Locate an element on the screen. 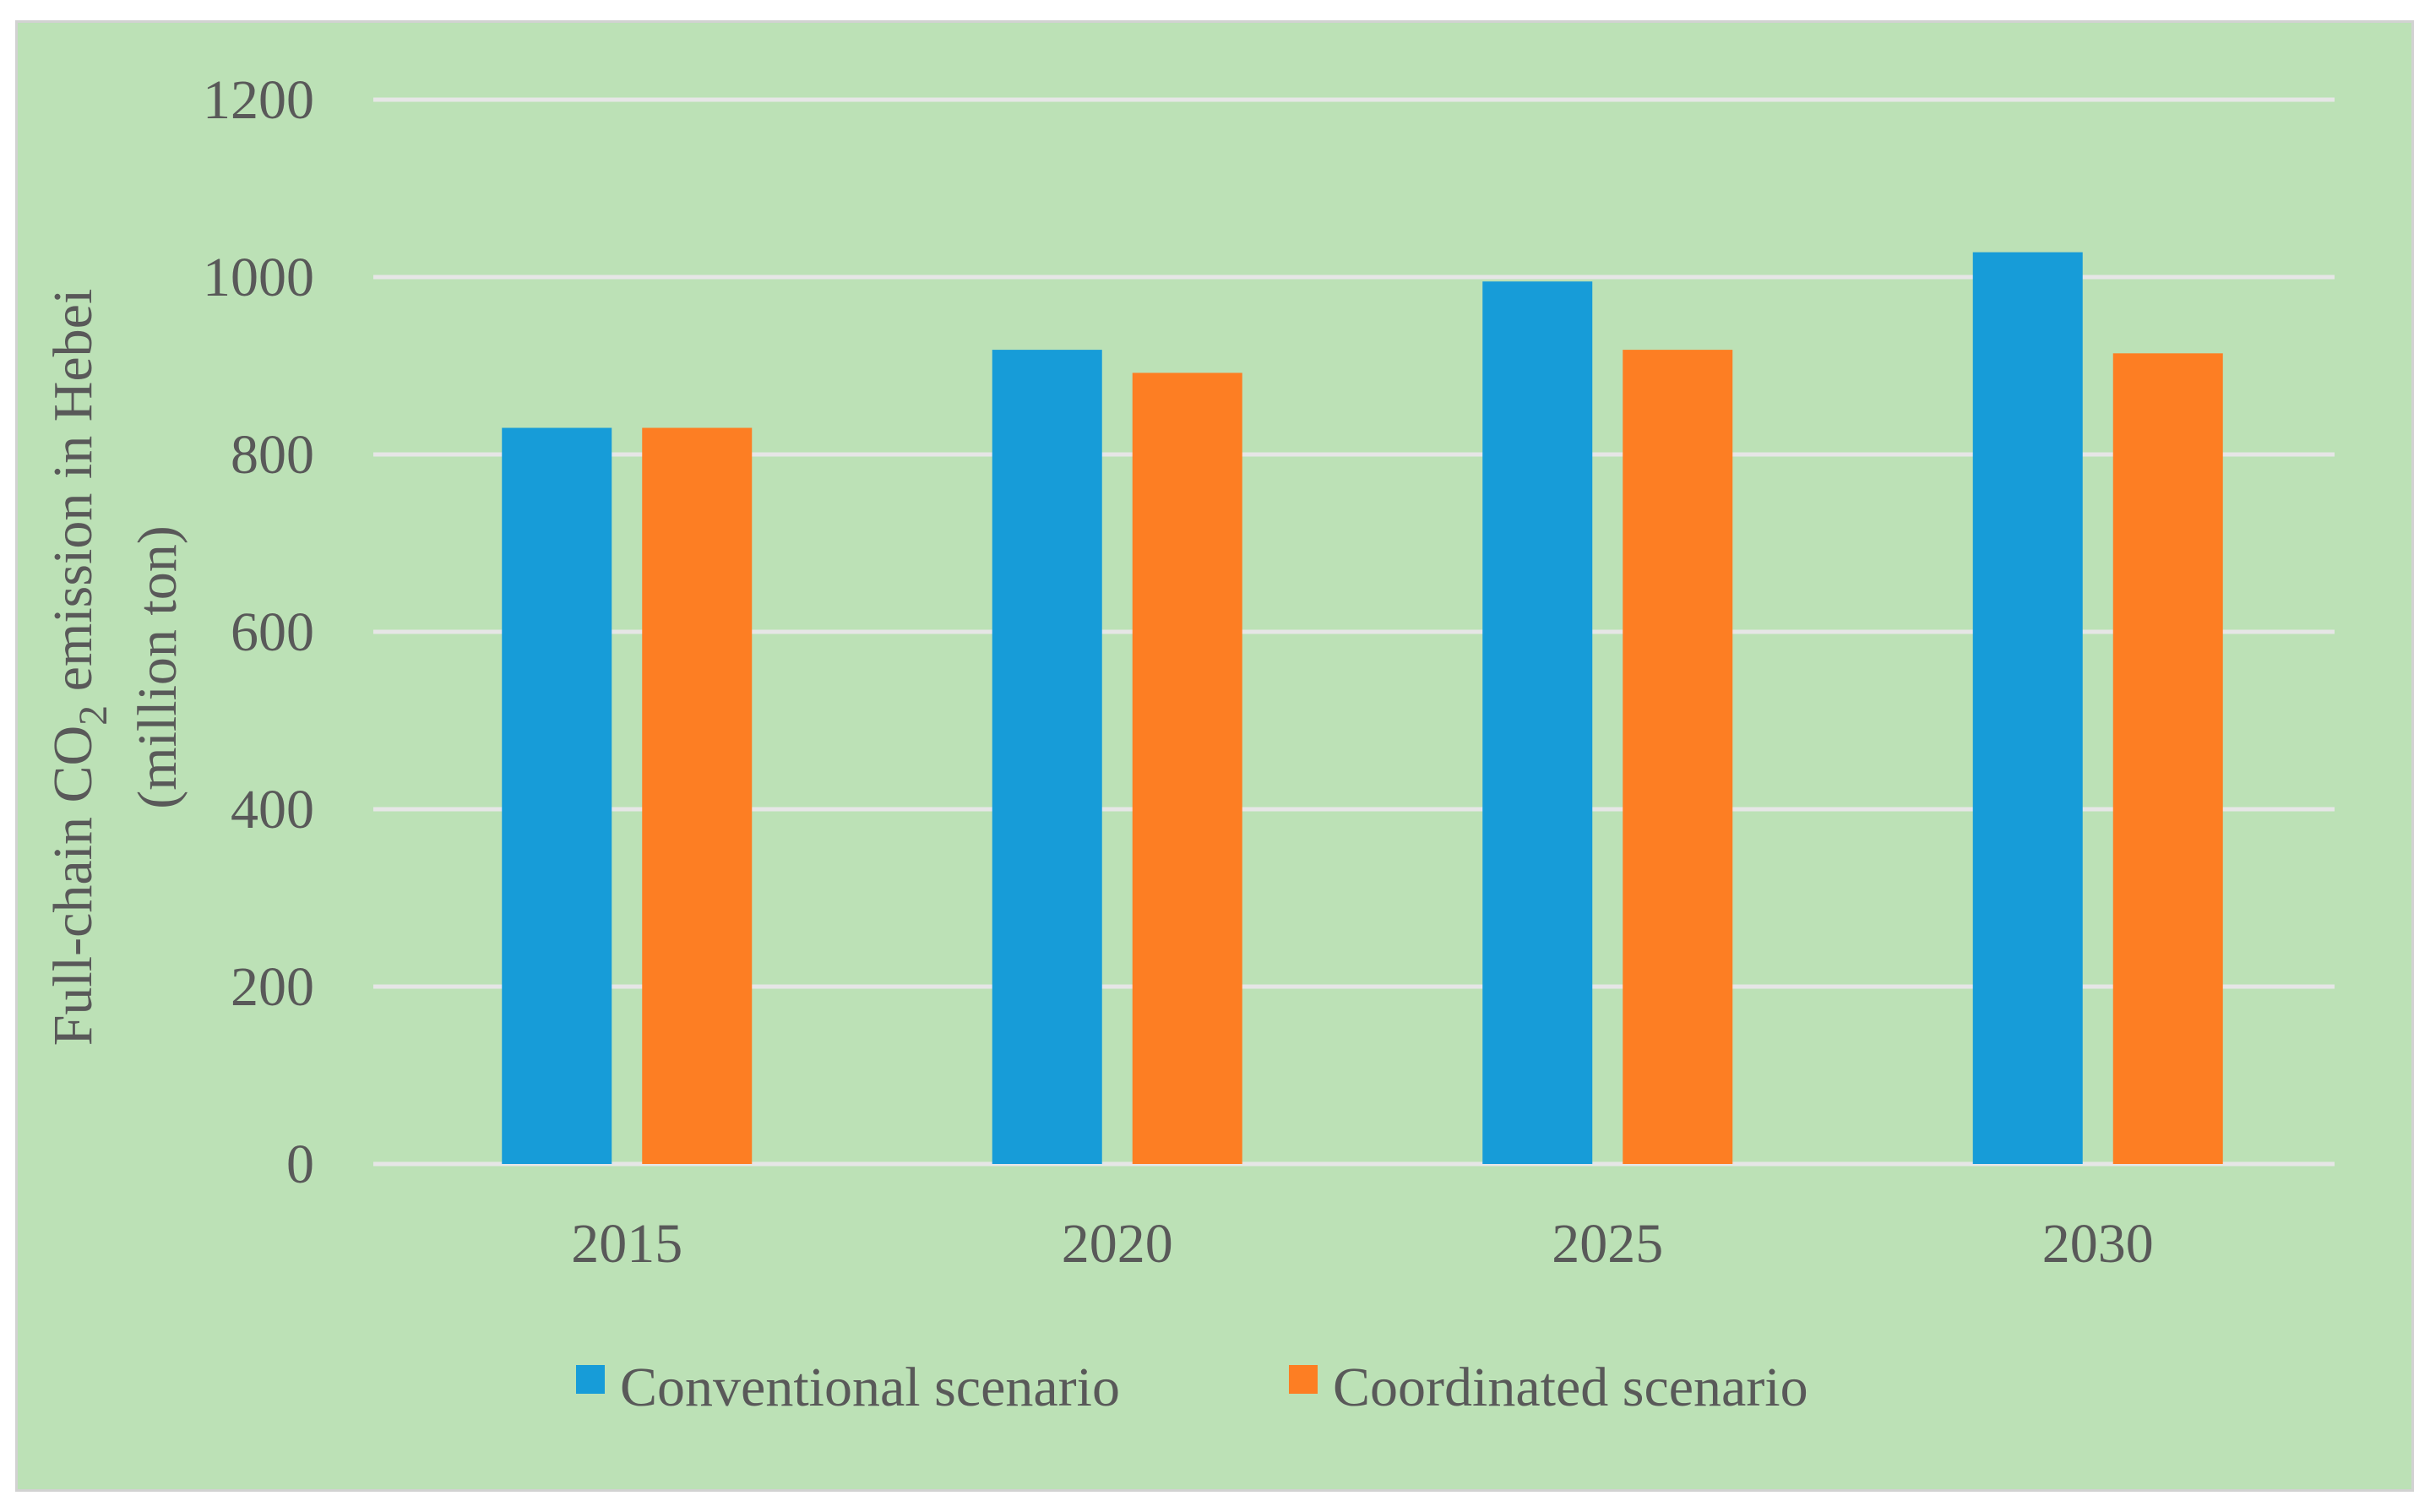 The image size is (2430, 1512). x-category-label-2015: 2015 is located at coordinates (626, 1244).